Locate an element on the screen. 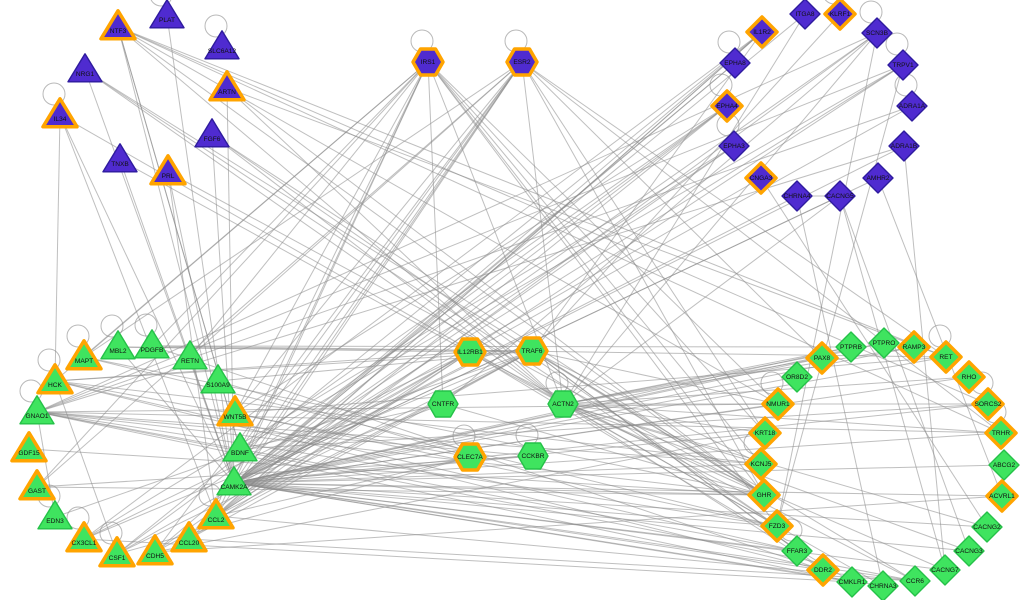 The width and height of the screenshot is (1027, 600). edge-cacng5-cacng7 is located at coordinates (892, 383).